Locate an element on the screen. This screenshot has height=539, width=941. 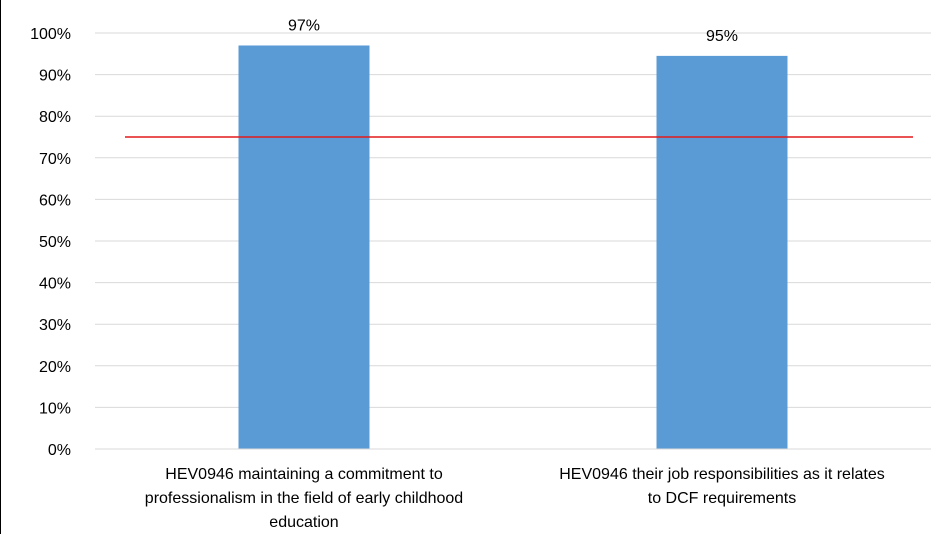
y-tick-label: 80% is located at coordinates (55, 117).